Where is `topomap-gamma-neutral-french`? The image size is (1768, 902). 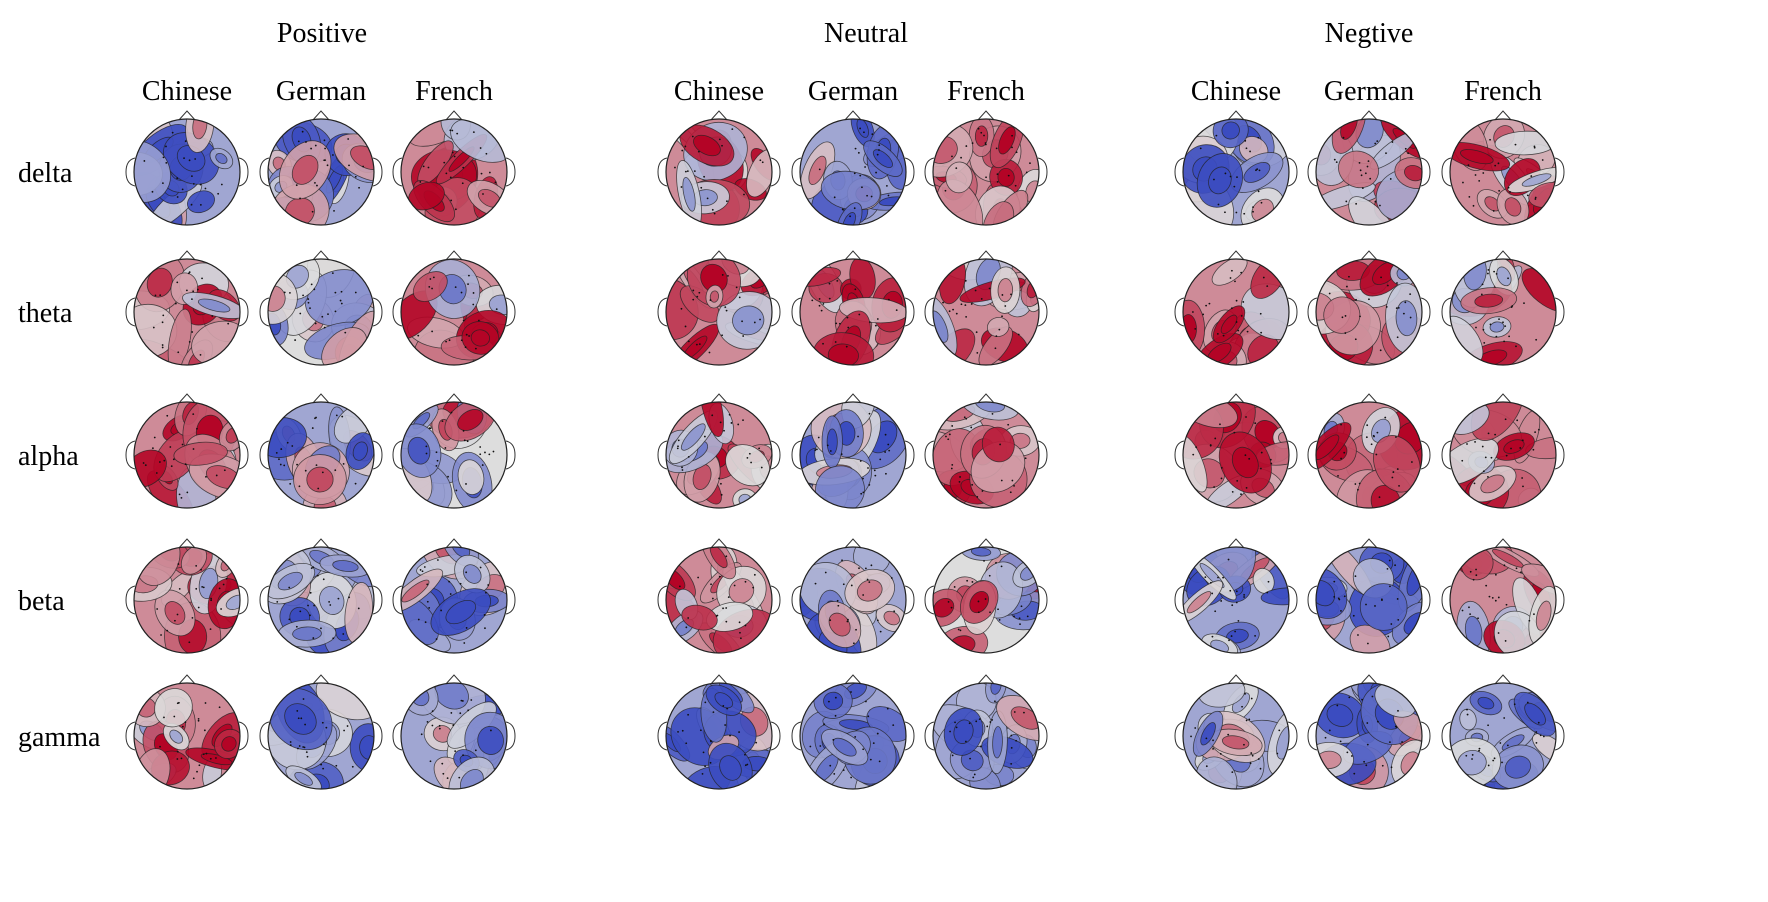 topomap-gamma-neutral-french is located at coordinates (986, 732).